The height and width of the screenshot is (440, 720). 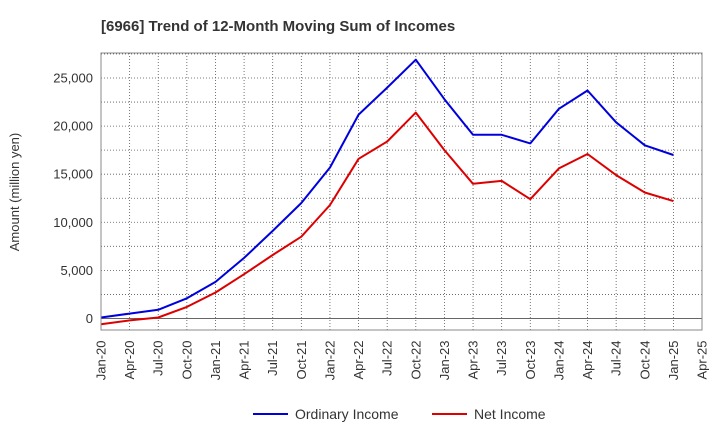 What do you see at coordinates (644, 360) in the screenshot?
I see `x-tick-label: Oct-24` at bounding box center [644, 360].